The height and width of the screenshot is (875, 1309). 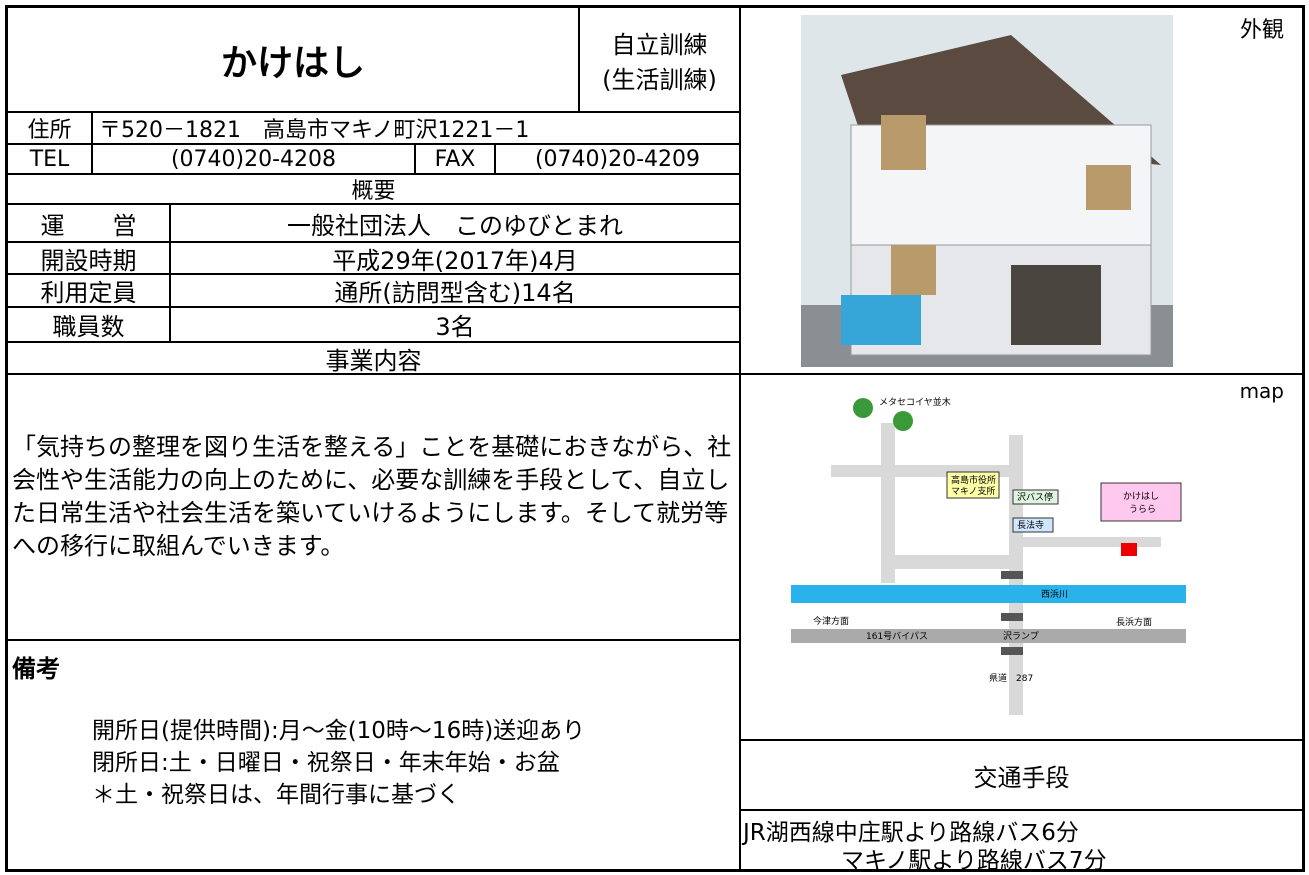 I want to click on row-label: 運 営, so click(x=89, y=224).